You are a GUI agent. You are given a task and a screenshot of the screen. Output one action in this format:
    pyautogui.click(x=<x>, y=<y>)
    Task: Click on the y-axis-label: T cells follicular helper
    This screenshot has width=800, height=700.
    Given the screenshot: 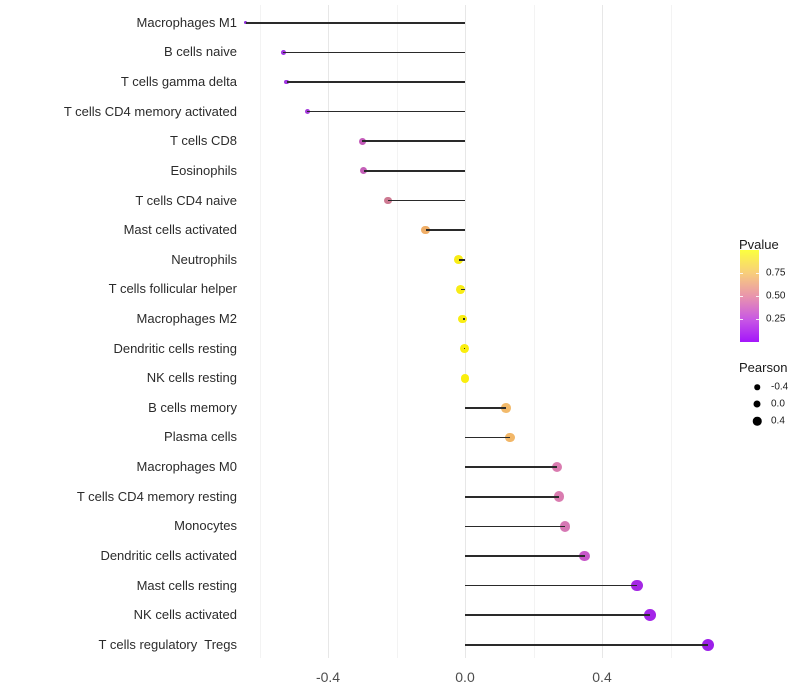 What is the action you would take?
    pyautogui.click(x=172, y=289)
    